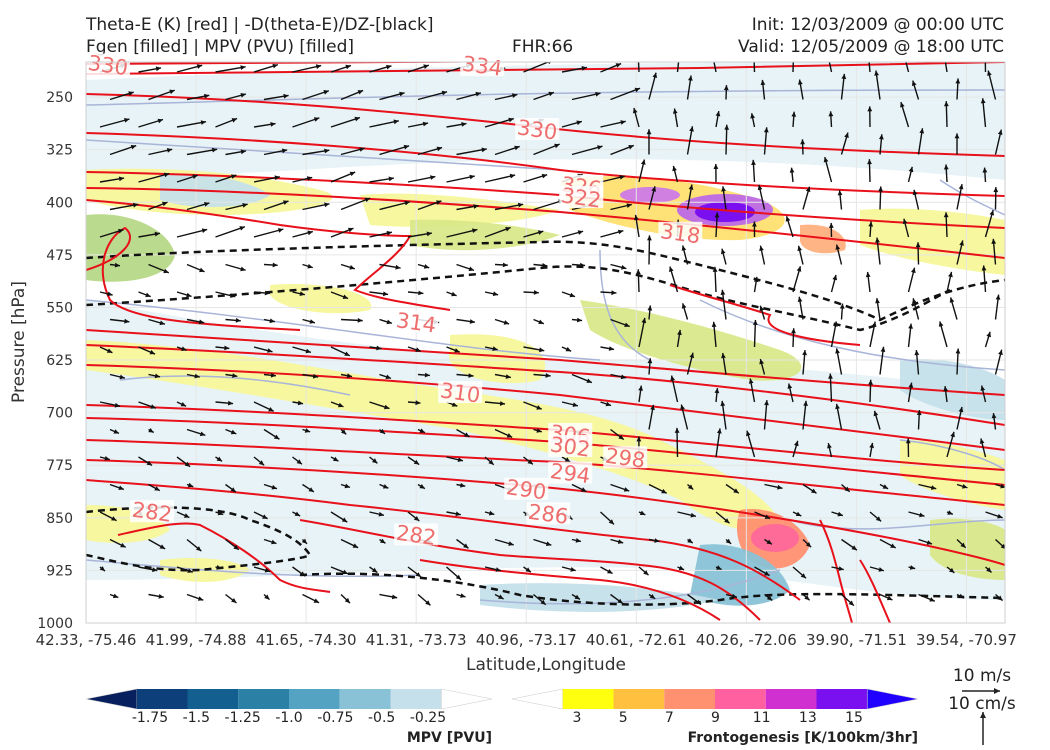  What do you see at coordinates (365, 699) in the screenshot?
I see `colorbar-segment` at bounding box center [365, 699].